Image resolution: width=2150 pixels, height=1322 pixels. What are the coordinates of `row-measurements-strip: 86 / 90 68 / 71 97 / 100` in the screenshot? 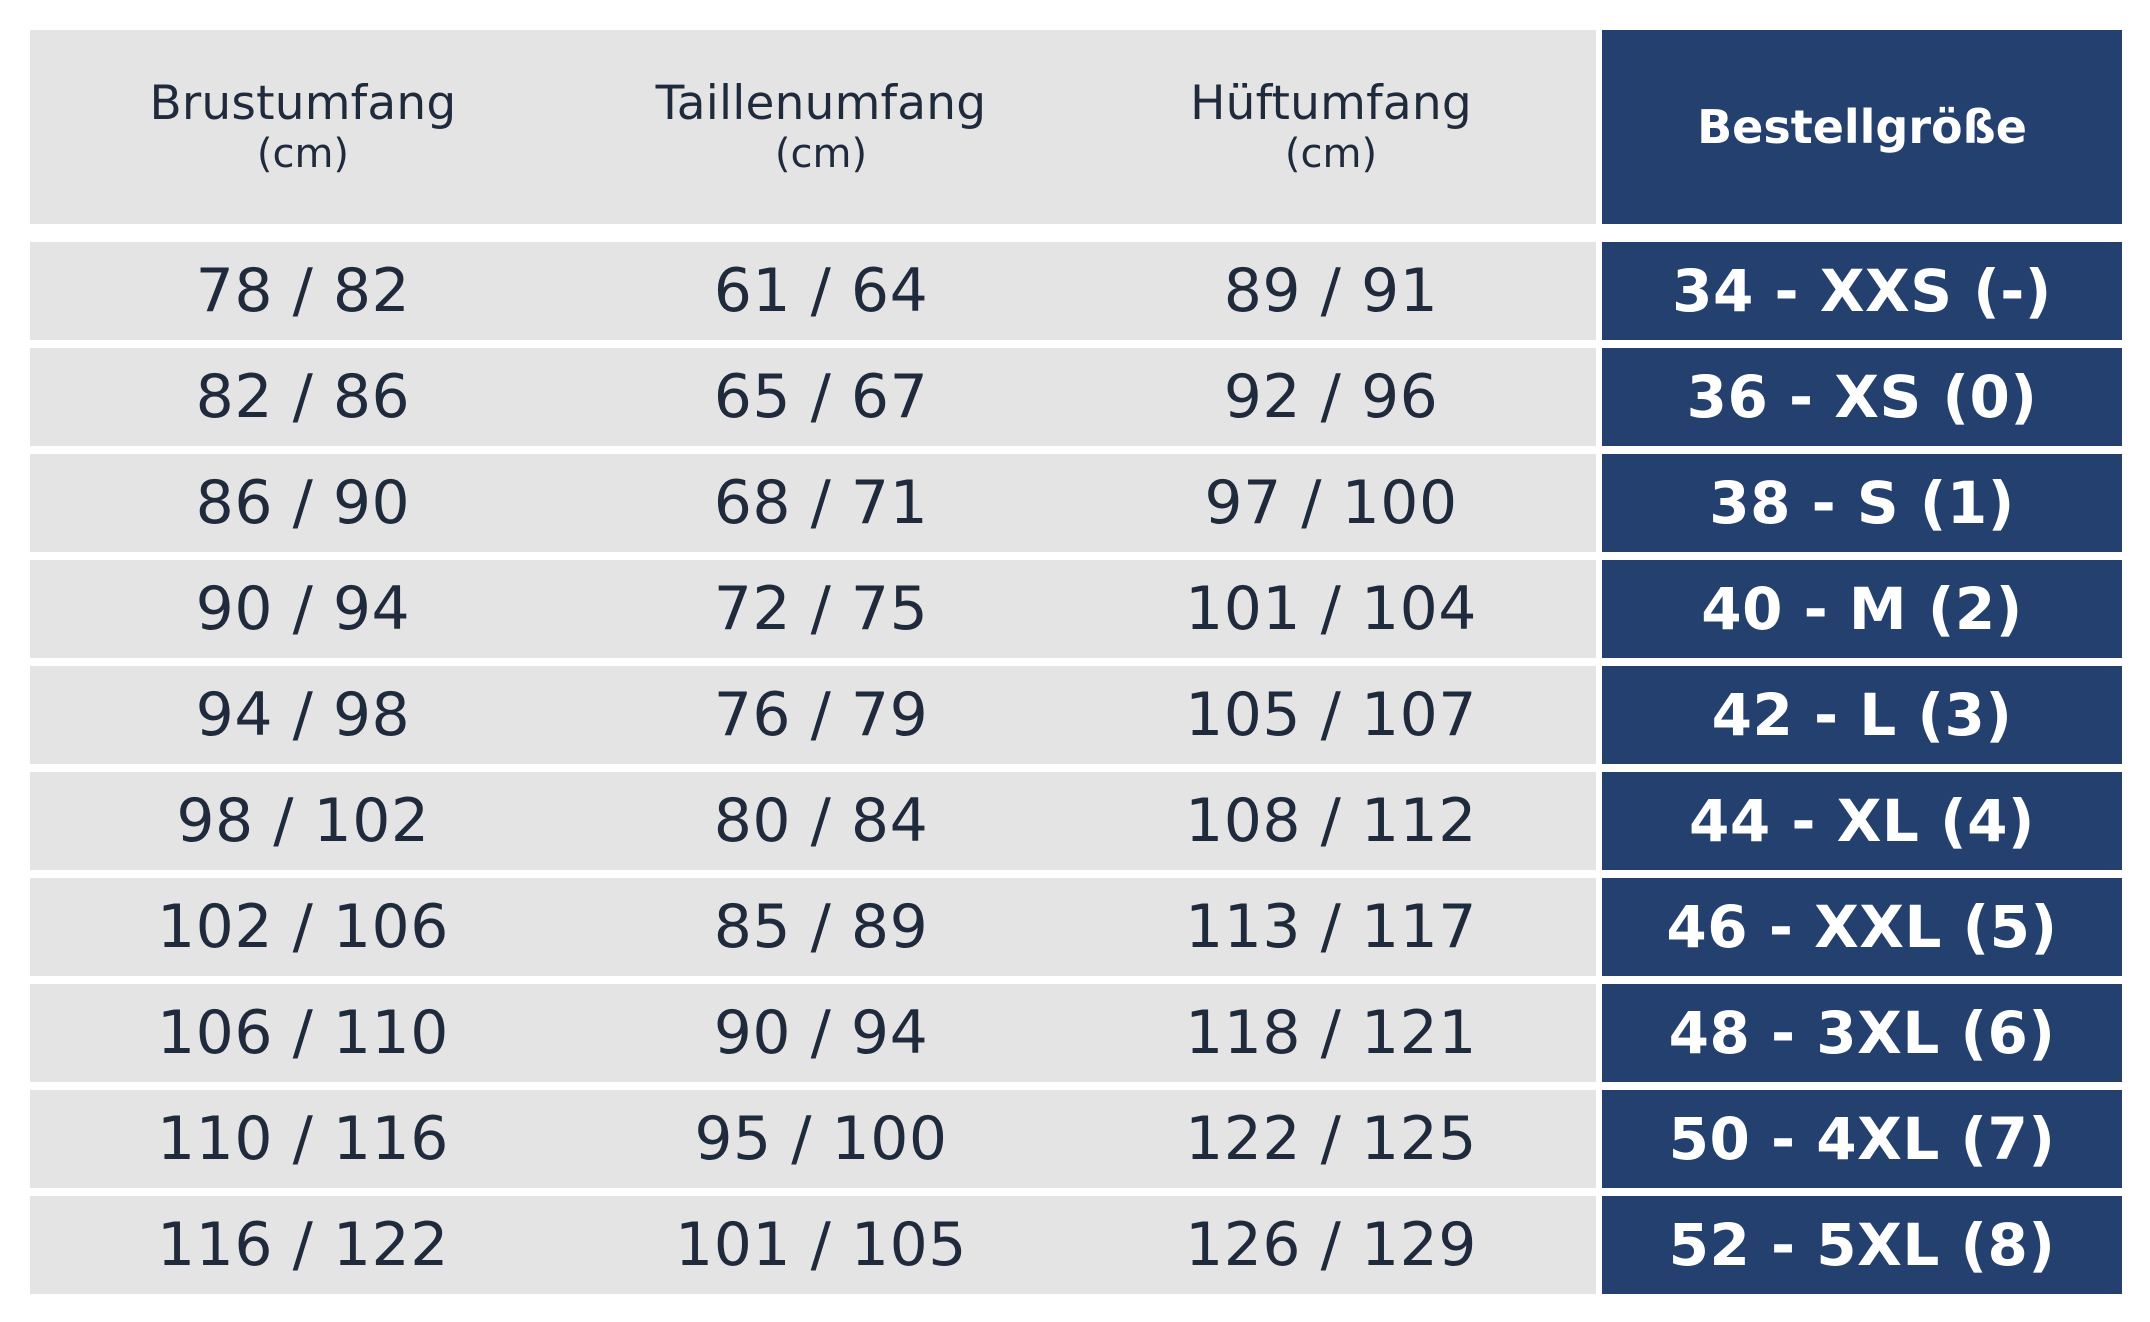 It's located at (813, 503).